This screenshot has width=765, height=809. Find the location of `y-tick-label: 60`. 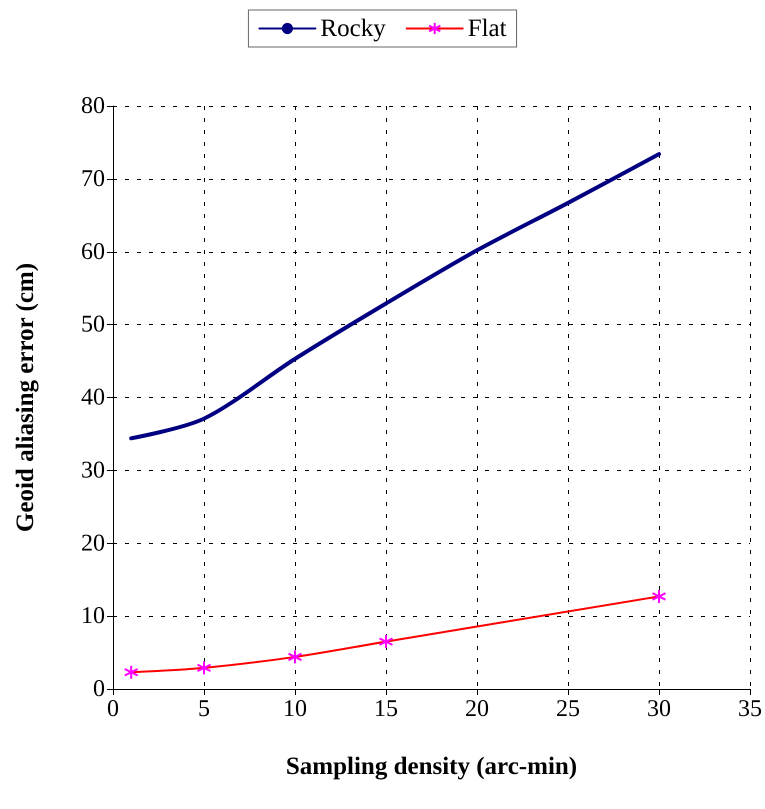

y-tick-label: 60 is located at coordinates (93, 251).